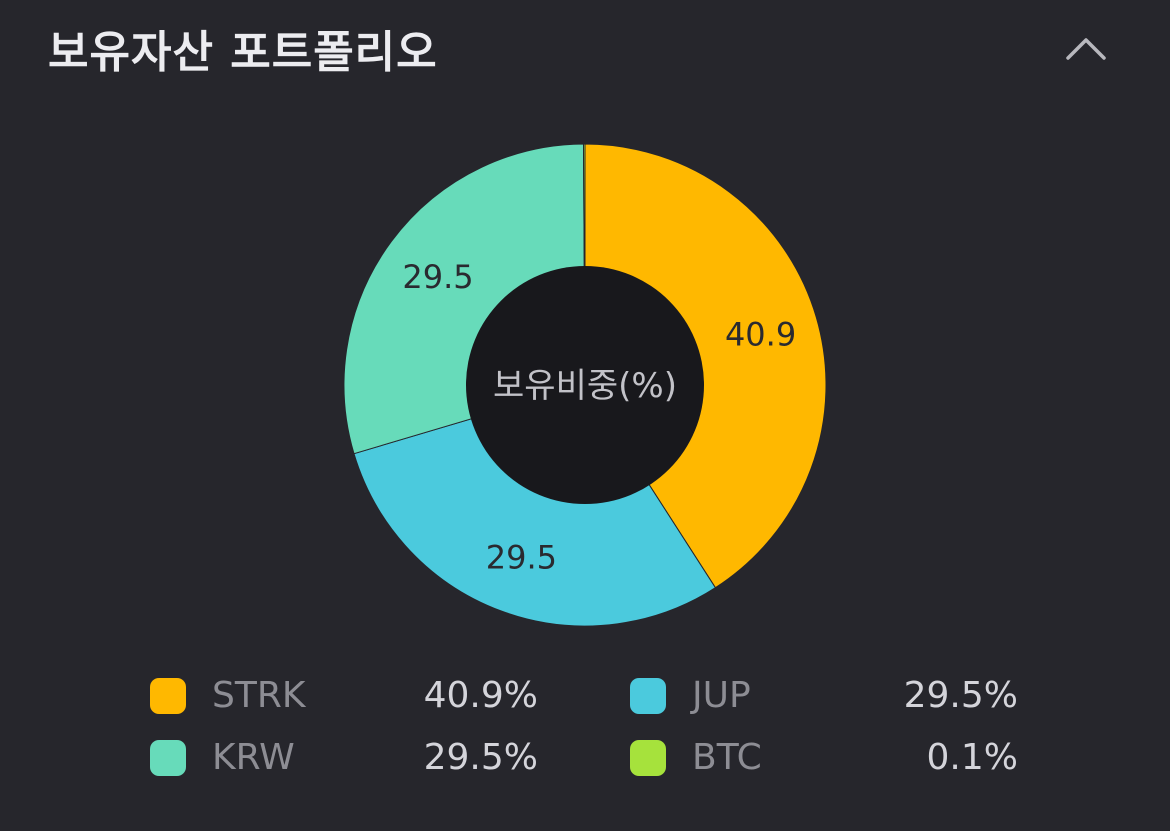  I want to click on donut-hole, so click(585, 385).